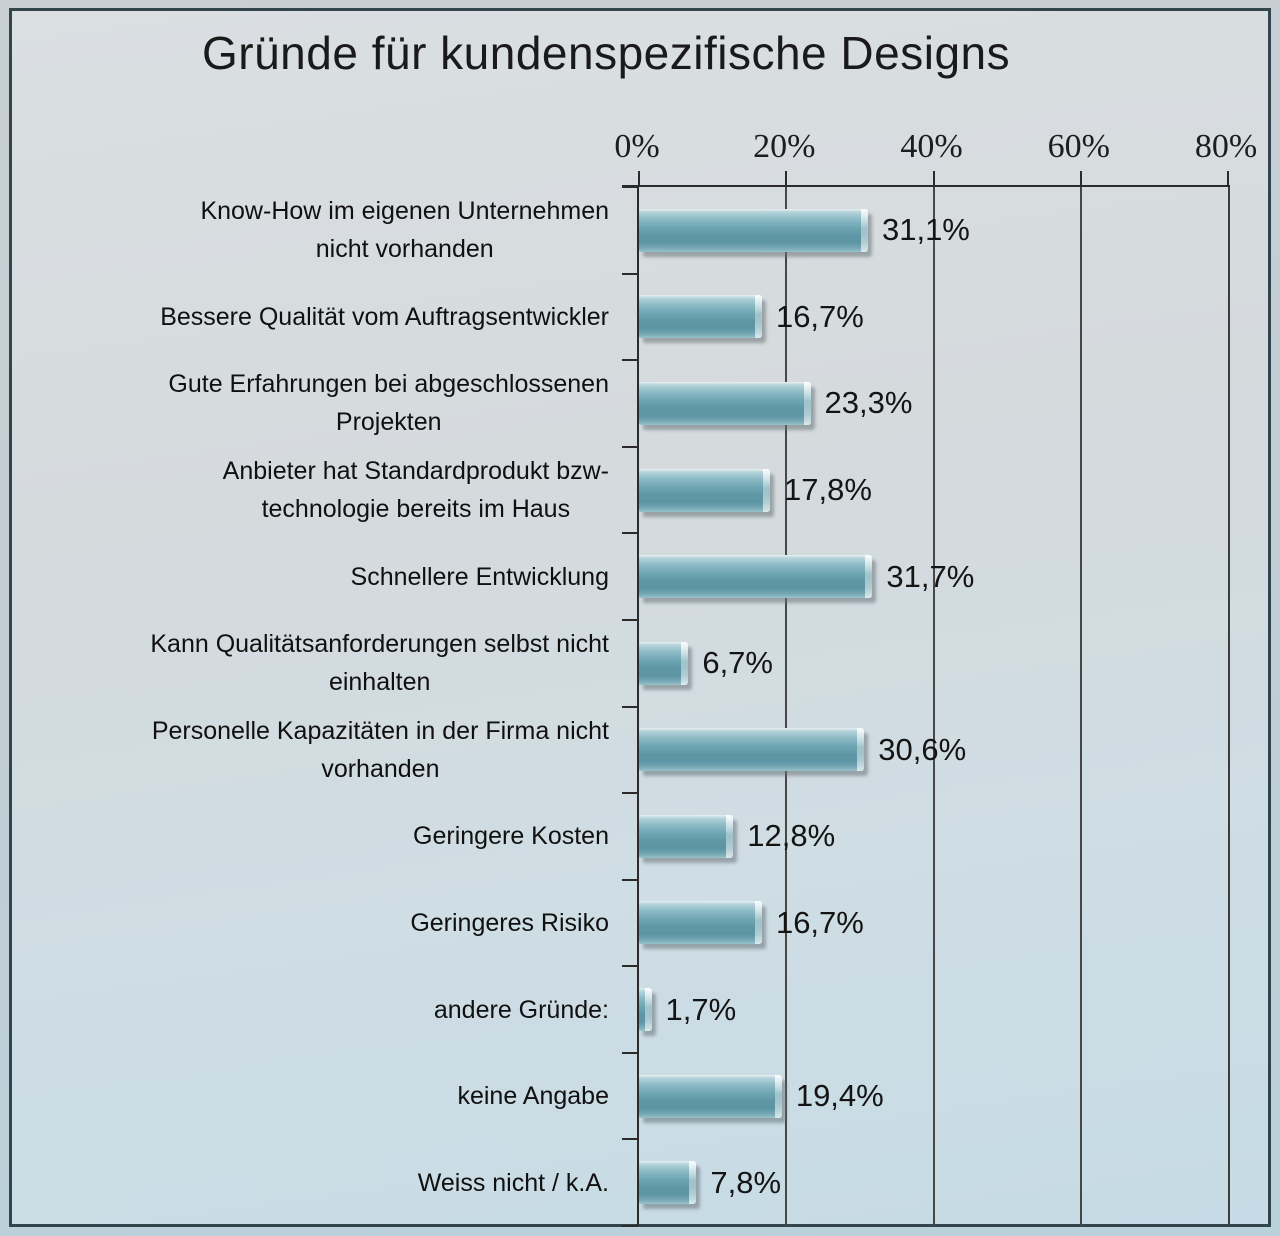 The width and height of the screenshot is (1280, 1236). Describe the element at coordinates (701, 1009) in the screenshot. I see `value-label: 1,7%` at that location.